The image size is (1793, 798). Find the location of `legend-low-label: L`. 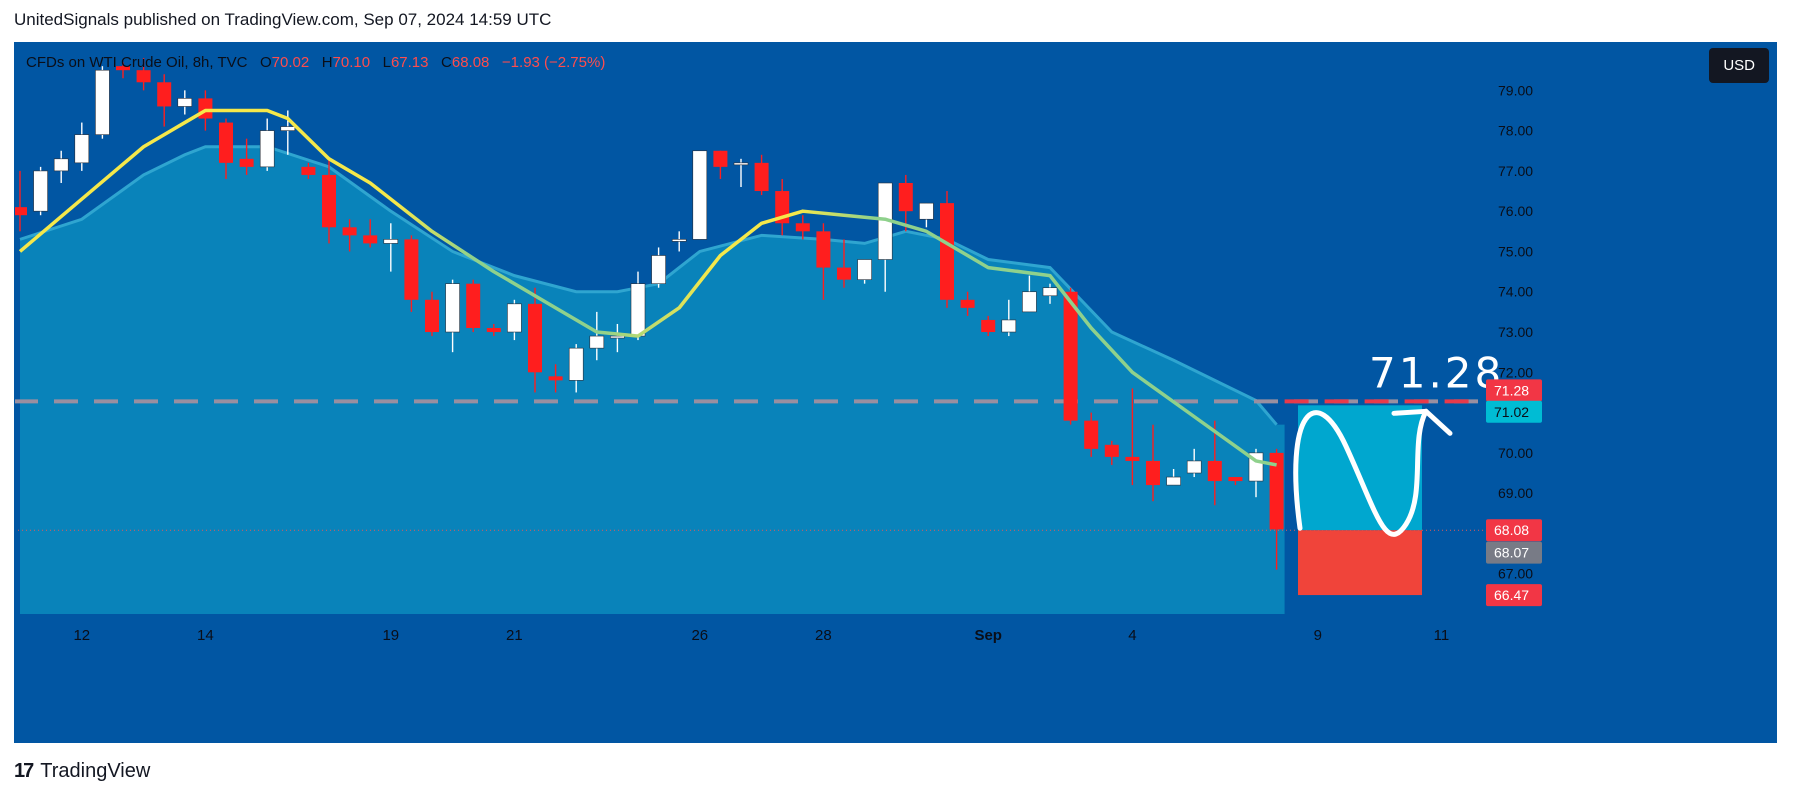

legend-low-label: L is located at coordinates (386, 62).